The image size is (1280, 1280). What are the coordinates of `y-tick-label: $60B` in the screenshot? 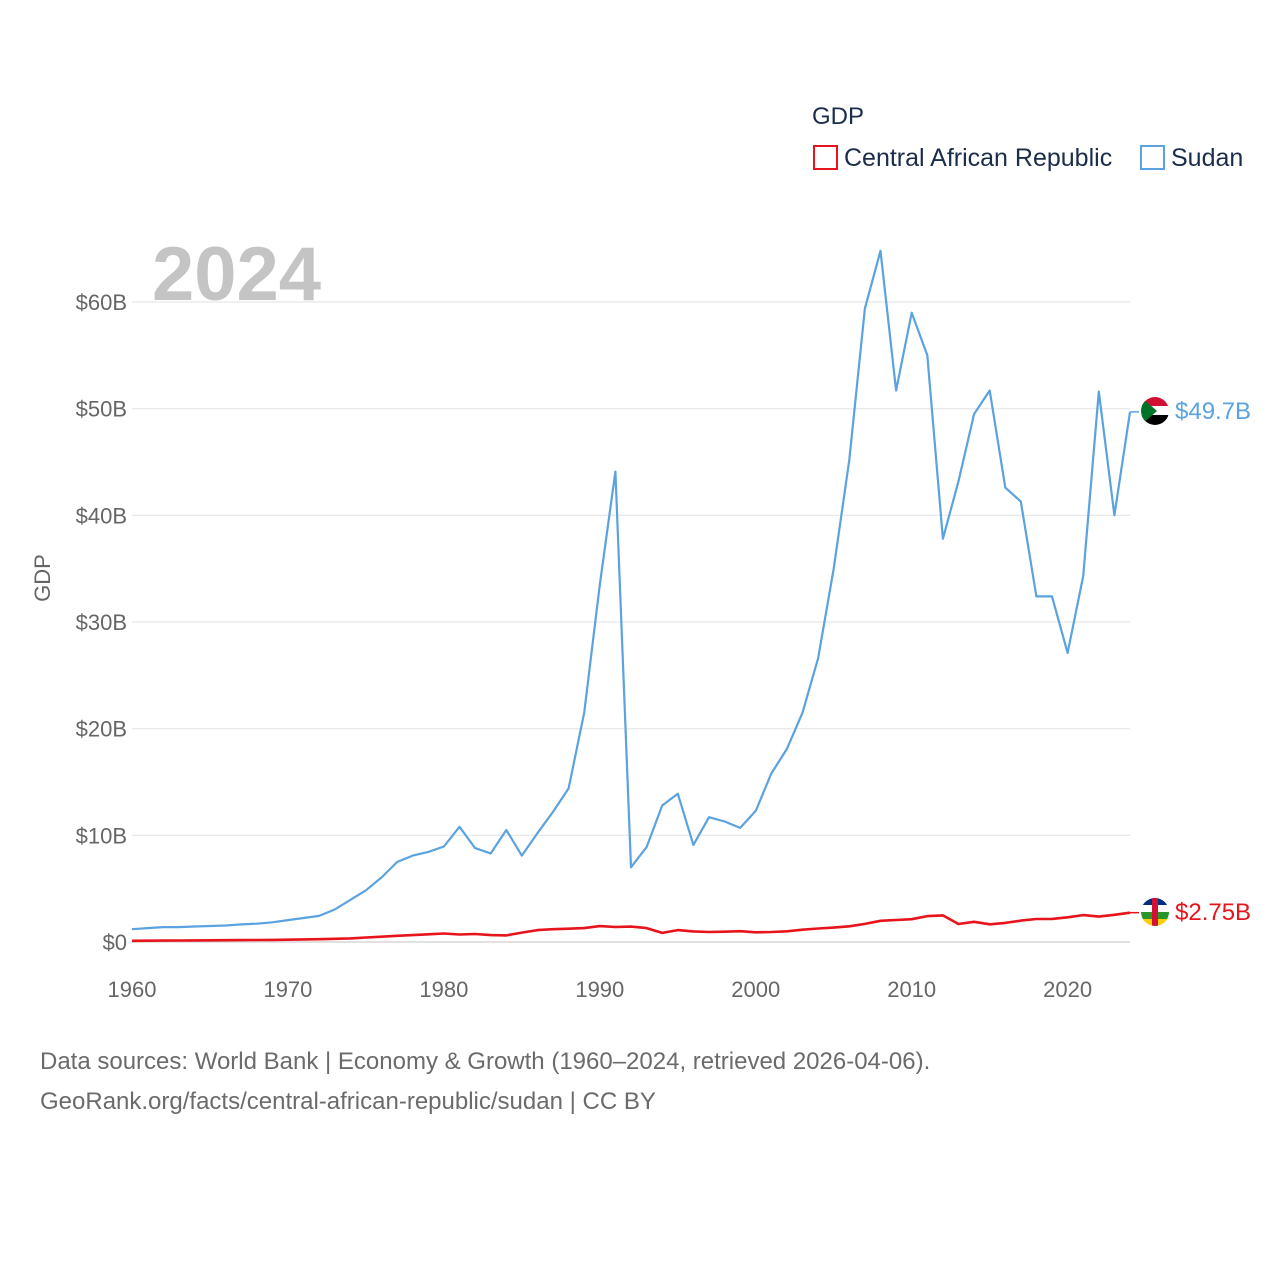 It's located at (101, 302).